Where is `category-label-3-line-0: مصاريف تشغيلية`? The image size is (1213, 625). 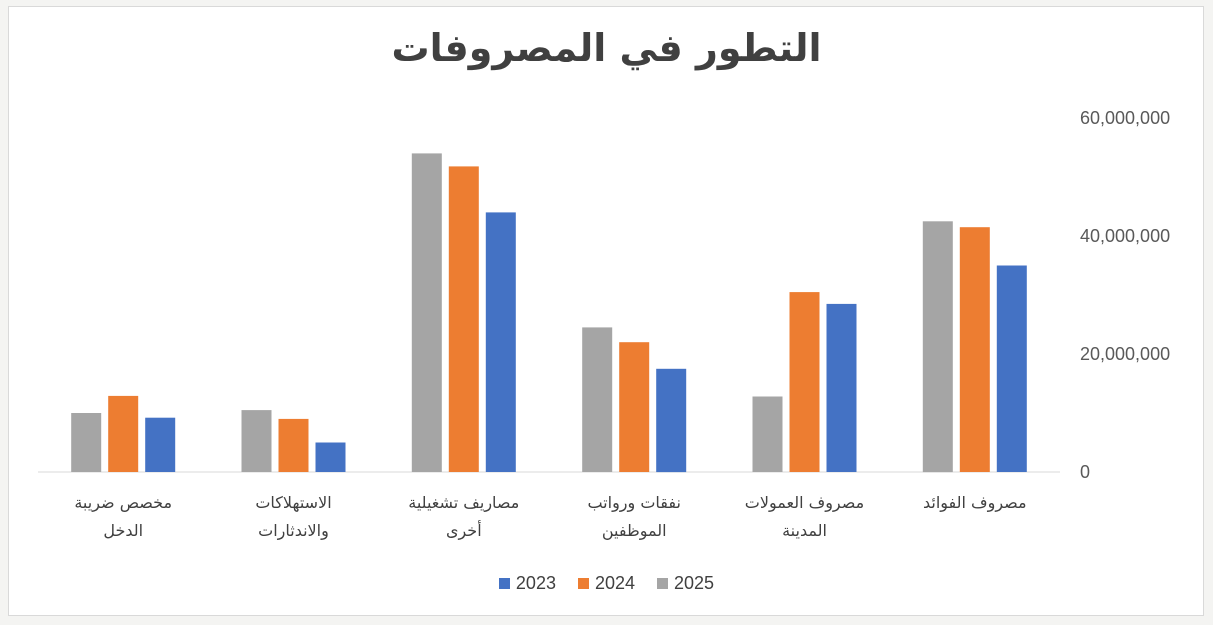 category-label-3-line-0: مصاريف تشغيلية is located at coordinates (463, 503).